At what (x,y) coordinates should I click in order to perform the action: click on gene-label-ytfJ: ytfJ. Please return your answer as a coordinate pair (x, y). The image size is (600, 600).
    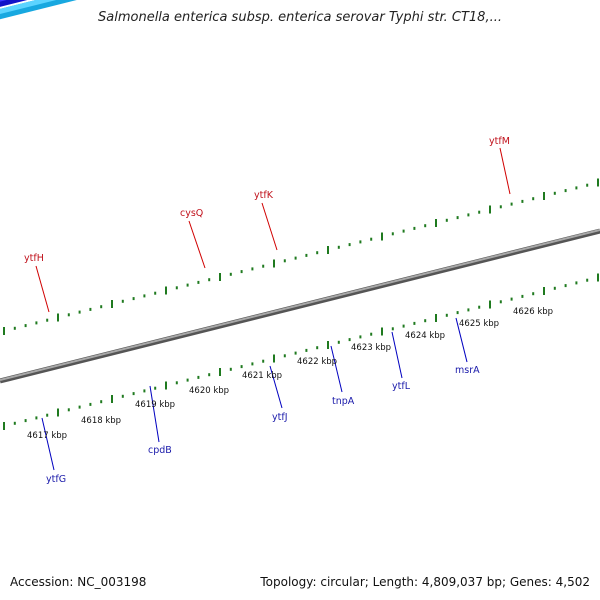
    Looking at the image, I should click on (280, 417).